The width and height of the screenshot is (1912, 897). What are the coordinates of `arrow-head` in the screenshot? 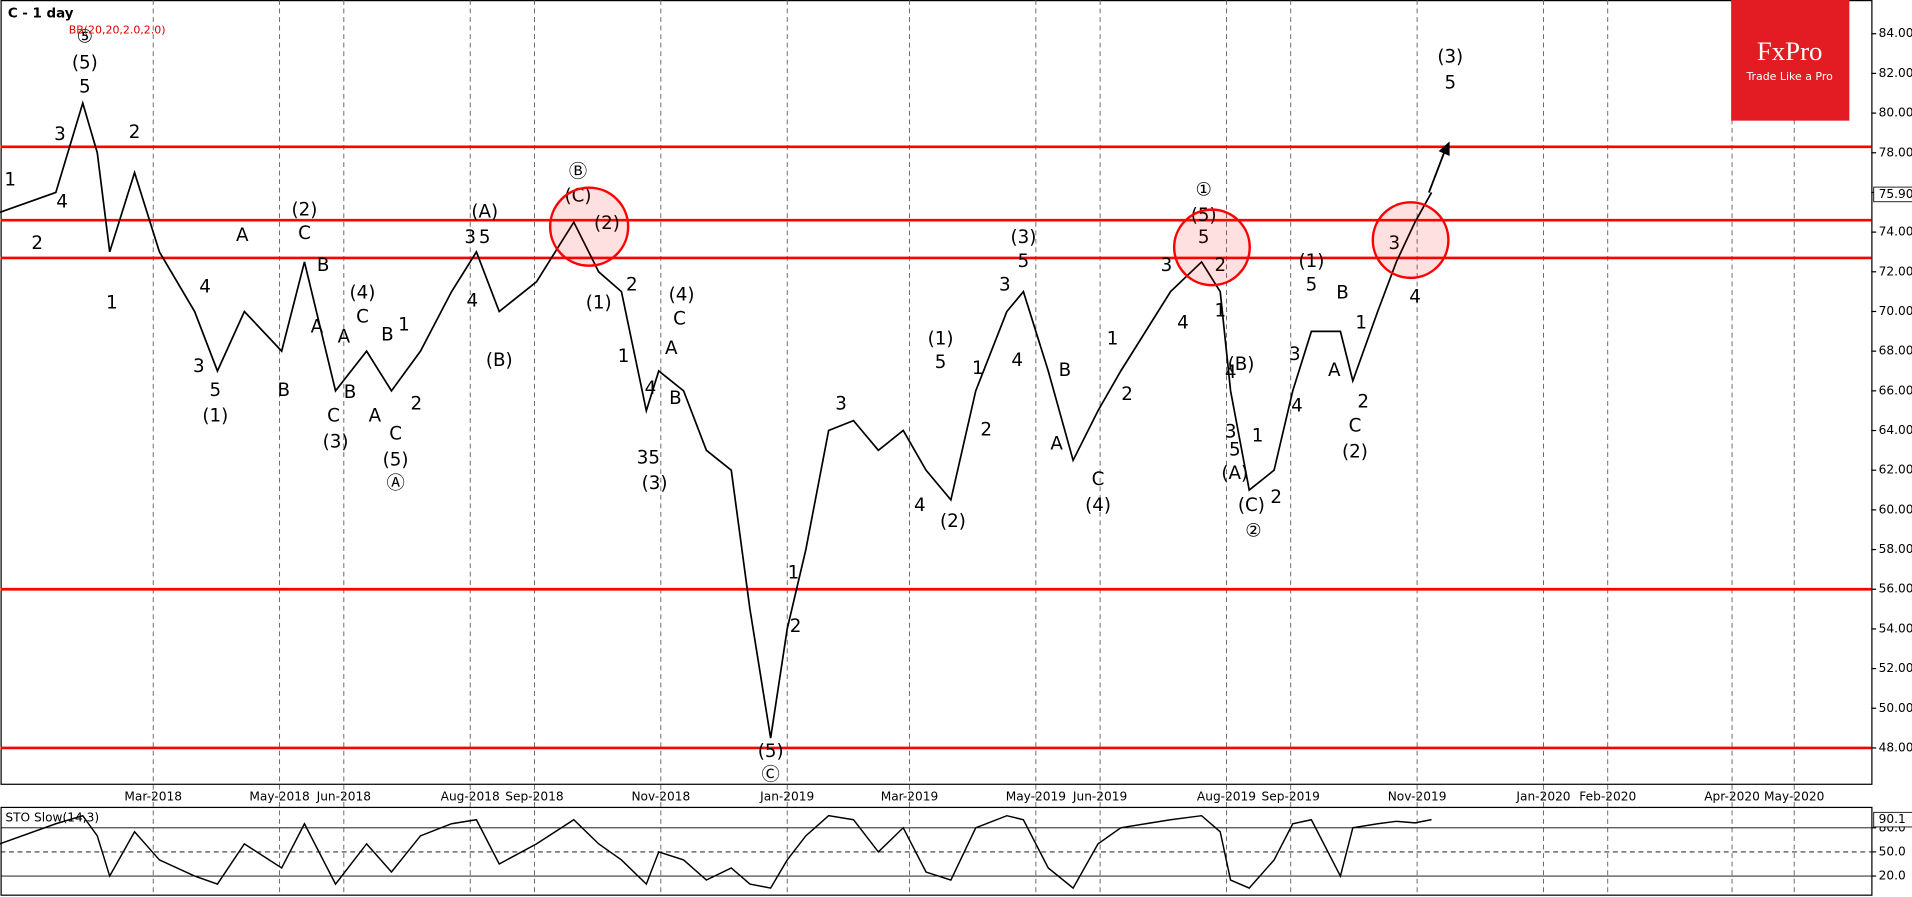 It's located at (1444, 148).